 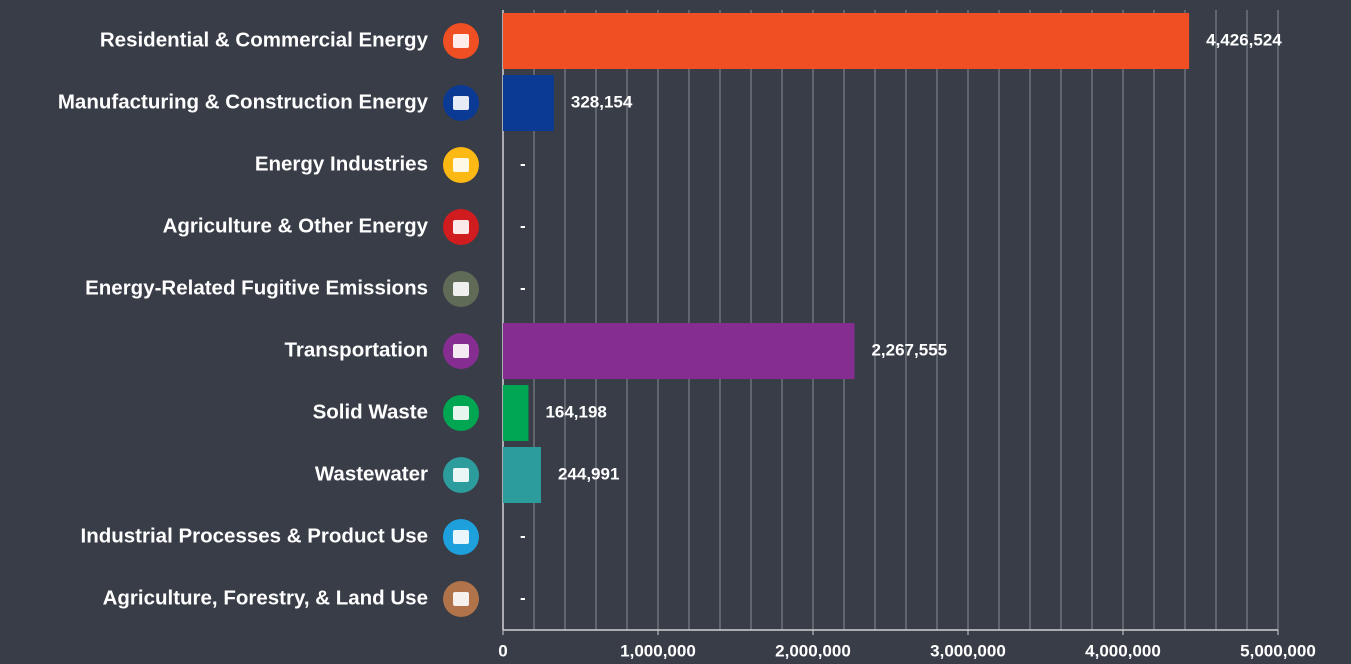 What do you see at coordinates (1244, 39) in the screenshot?
I see `value-label: 4,426,524` at bounding box center [1244, 39].